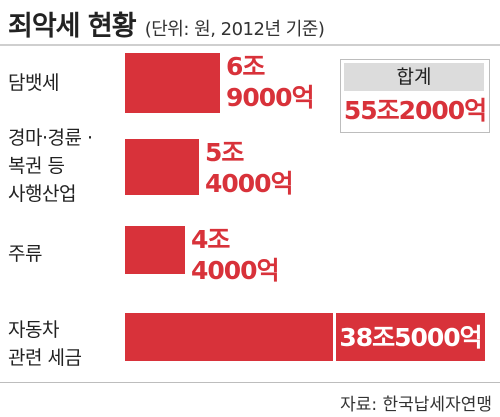 Image resolution: width=500 pixels, height=417 pixels. I want to click on data-label-line: 9000억, so click(270, 97).